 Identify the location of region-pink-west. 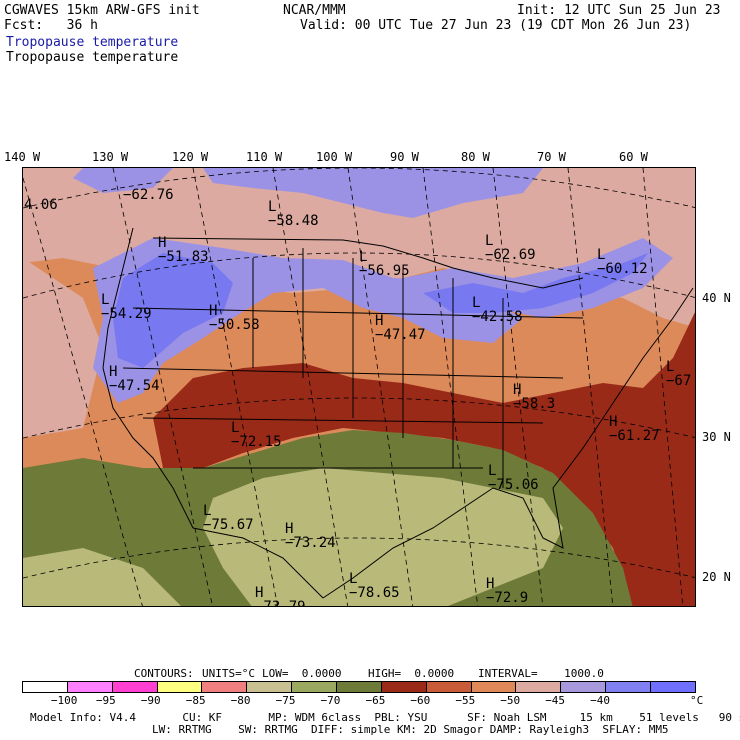
(63, 348).